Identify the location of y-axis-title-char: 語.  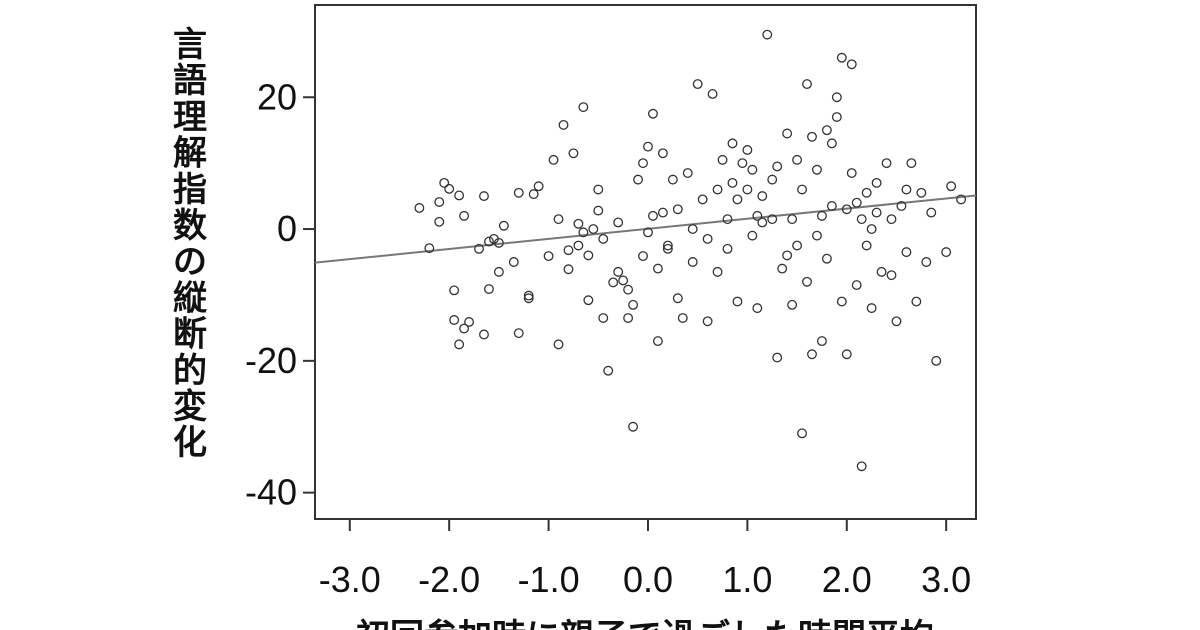
(190, 81).